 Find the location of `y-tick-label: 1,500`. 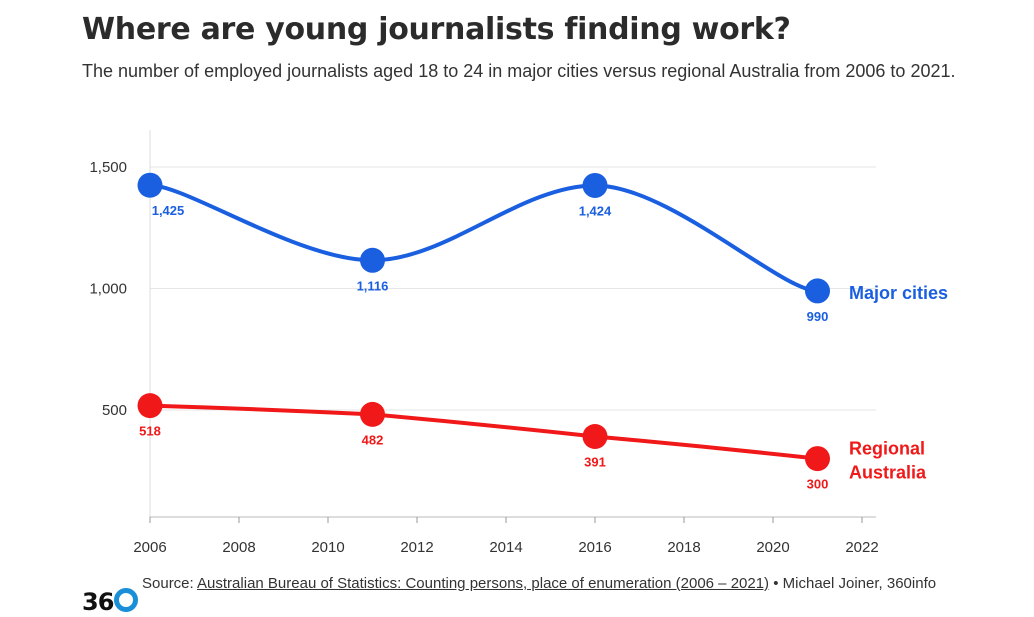

y-tick-label: 1,500 is located at coordinates (108, 167).